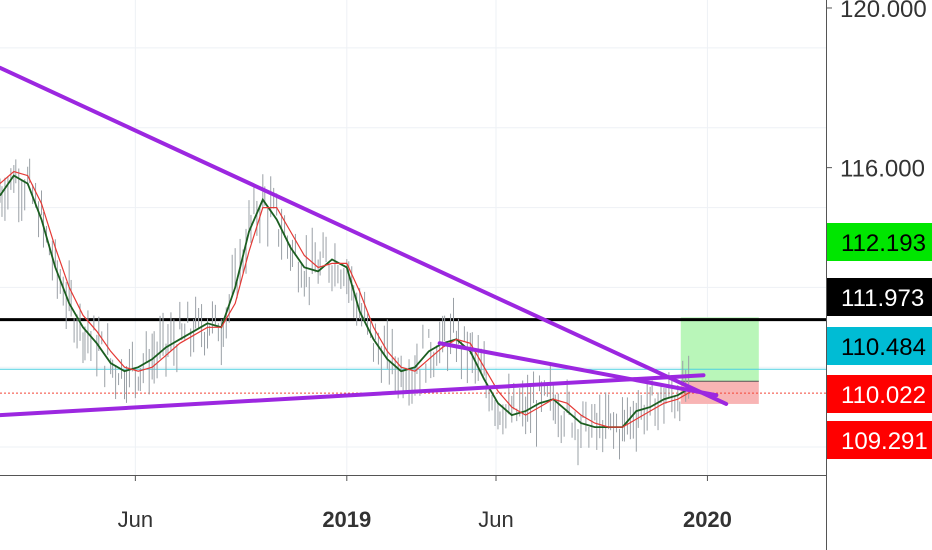 The width and height of the screenshot is (932, 550). I want to click on price-tag-label: 111.973, so click(882, 298).